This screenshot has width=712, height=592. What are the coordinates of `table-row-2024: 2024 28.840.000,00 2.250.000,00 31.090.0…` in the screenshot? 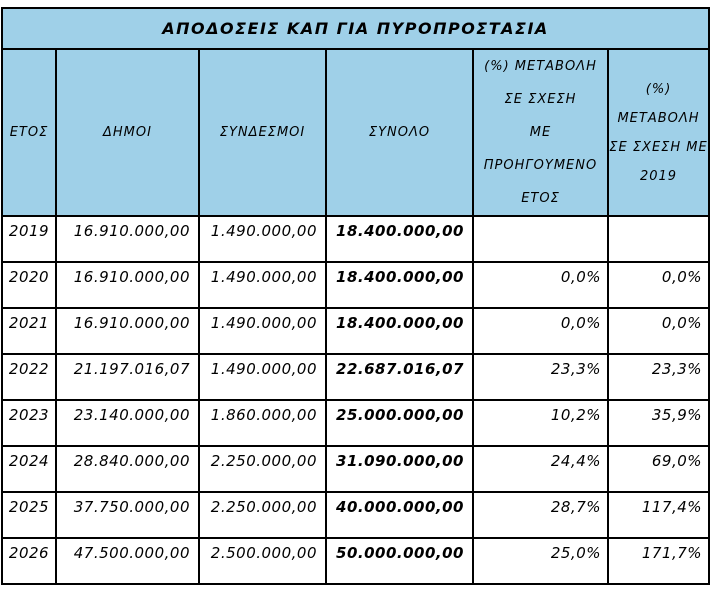 It's located at (356, 469).